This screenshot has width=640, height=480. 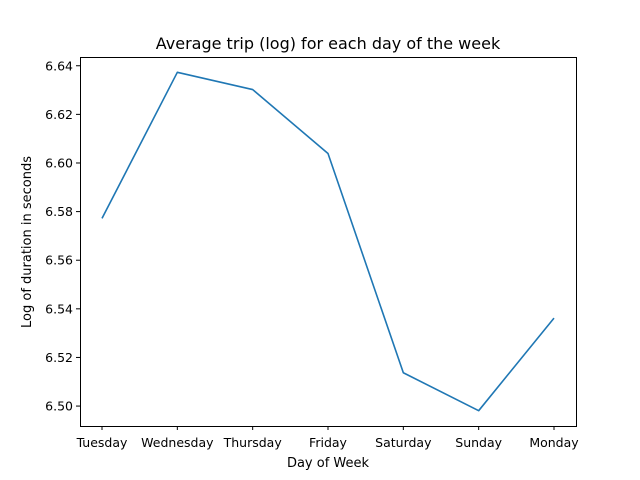 I want to click on x-tick-label-saturday: Saturday, so click(x=403, y=442).